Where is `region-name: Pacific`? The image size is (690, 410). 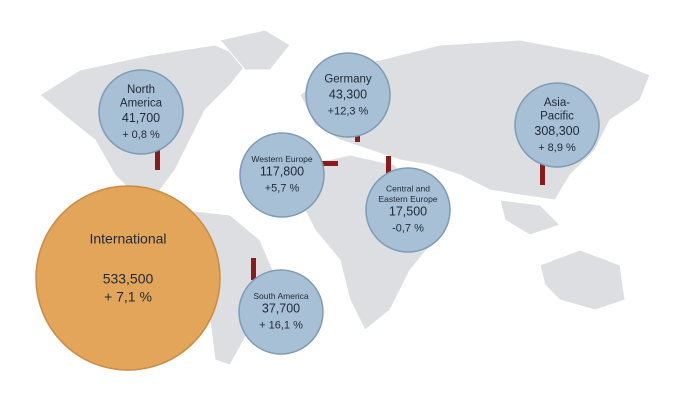
region-name: Pacific is located at coordinates (557, 116).